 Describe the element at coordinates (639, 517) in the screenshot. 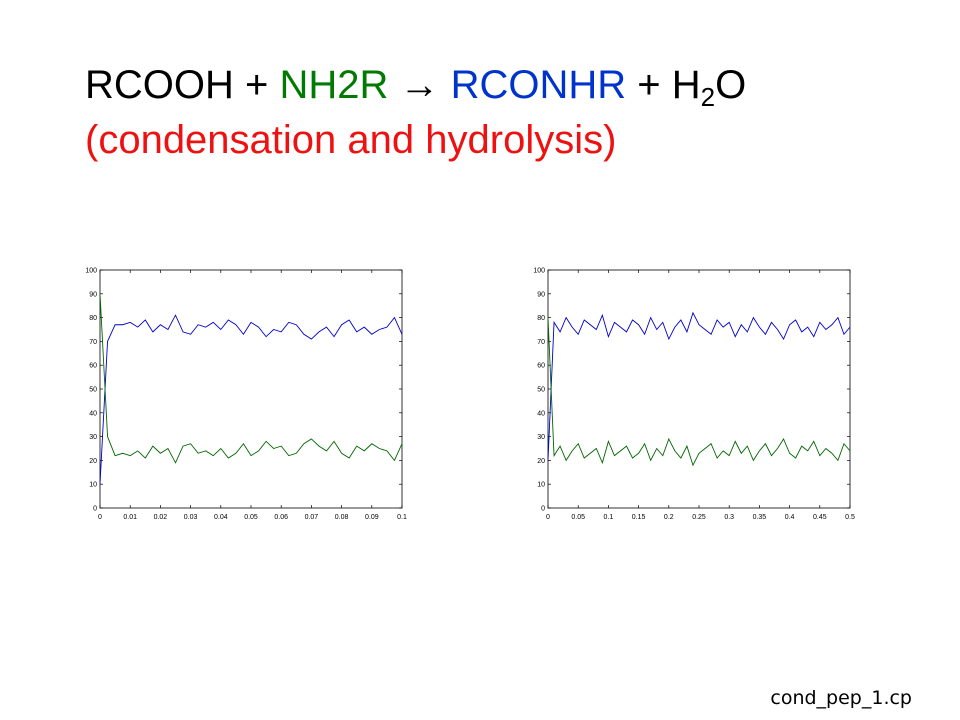

I see `x-tick-label: 0.15` at that location.